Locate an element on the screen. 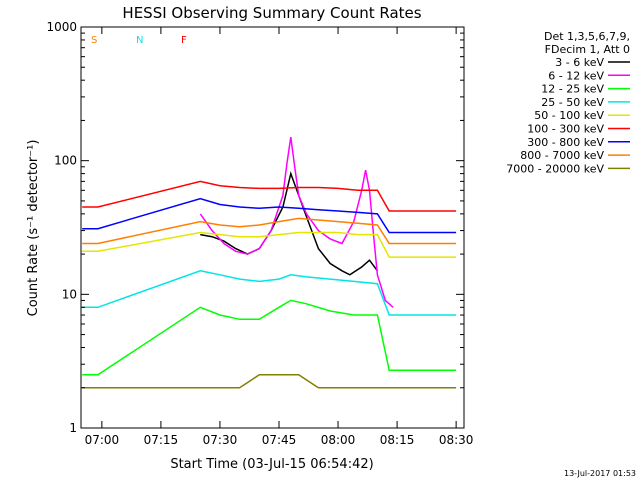 The height and width of the screenshot is (480, 640). y-tick-label-3: 1000 is located at coordinates (61, 27).